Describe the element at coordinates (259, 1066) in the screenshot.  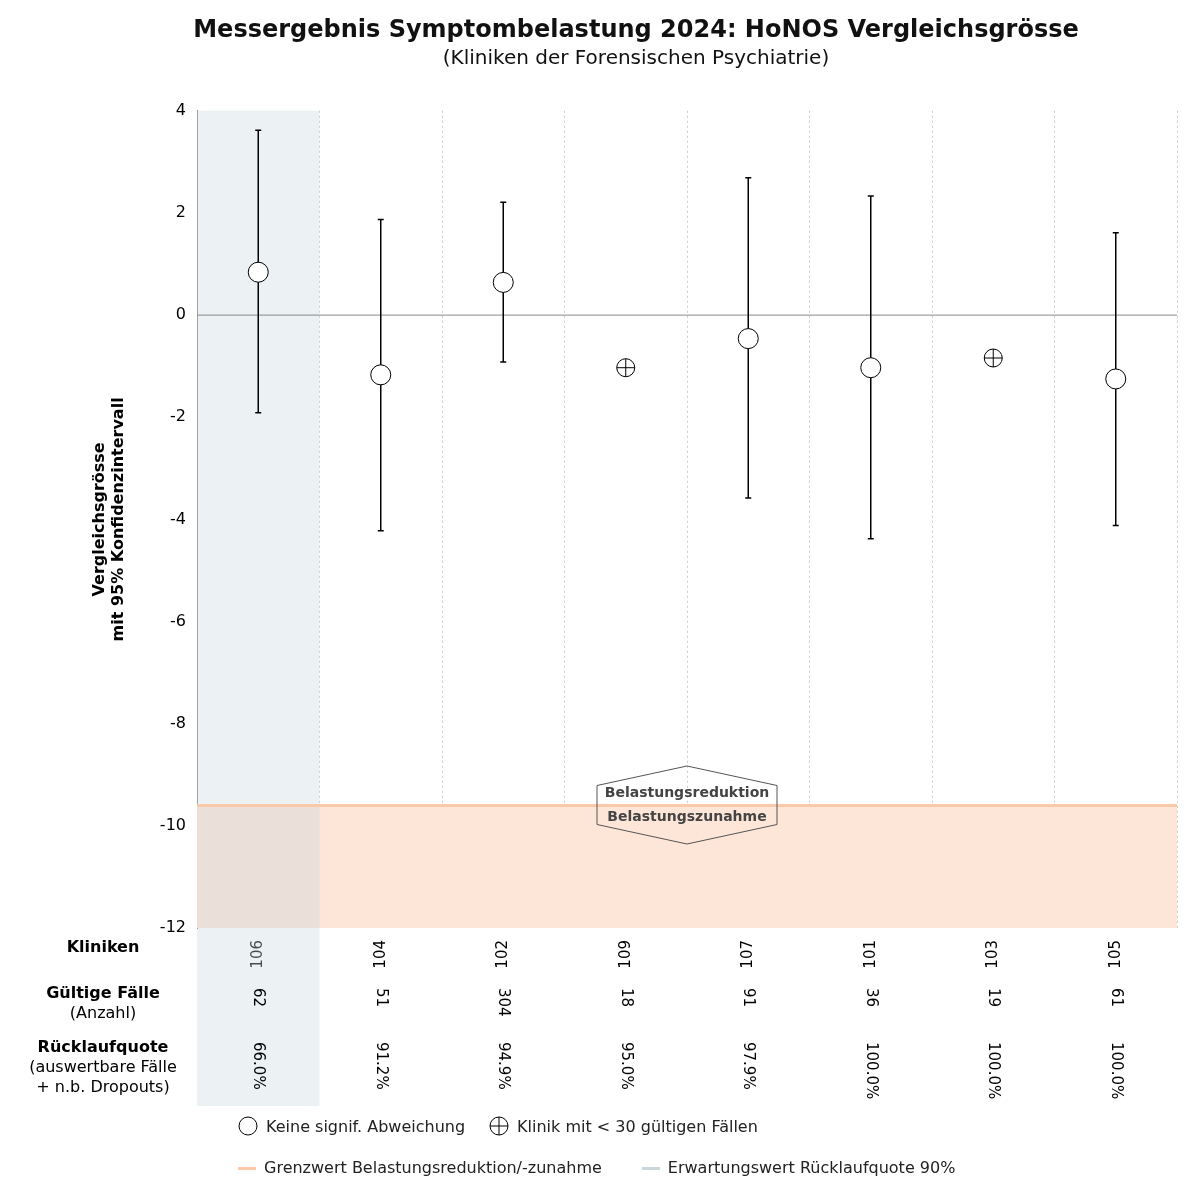
I see `text: 66.0%` at that location.